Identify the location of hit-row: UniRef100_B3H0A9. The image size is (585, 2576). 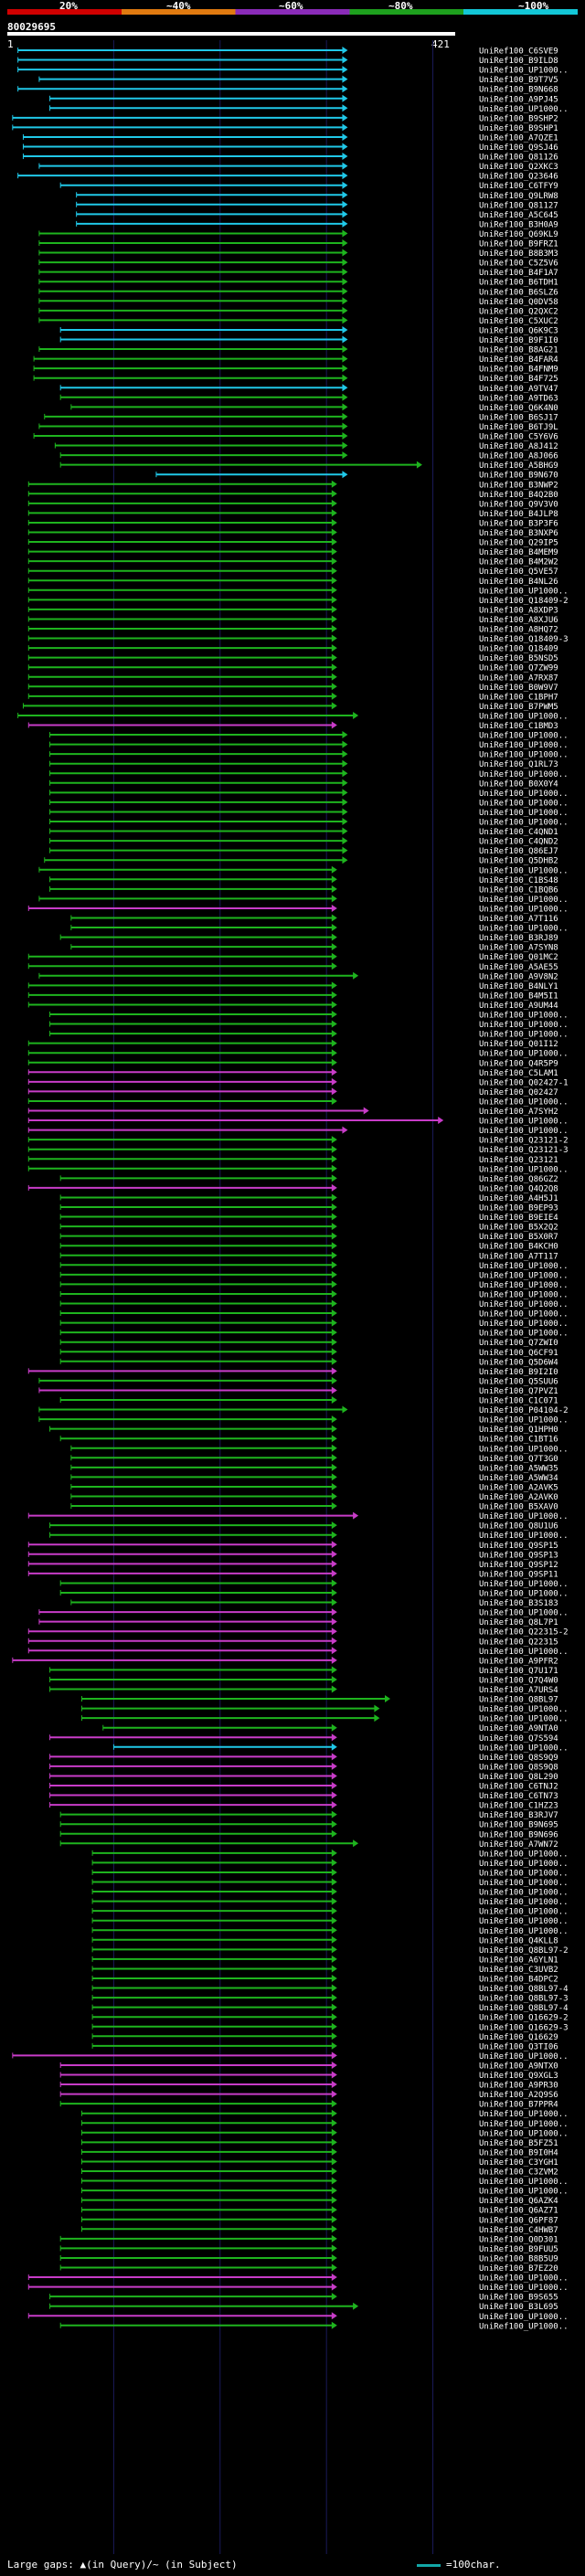
(317, 224).